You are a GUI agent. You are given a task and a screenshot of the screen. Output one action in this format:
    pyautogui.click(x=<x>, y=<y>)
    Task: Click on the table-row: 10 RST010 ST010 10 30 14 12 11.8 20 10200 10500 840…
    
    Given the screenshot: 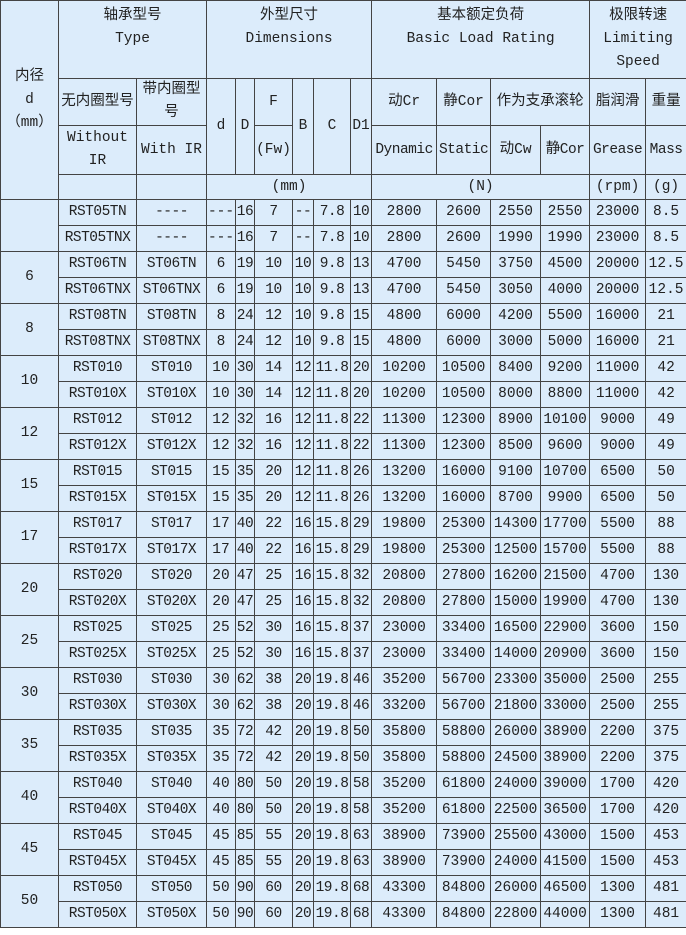 What is the action you would take?
    pyautogui.click(x=343, y=381)
    